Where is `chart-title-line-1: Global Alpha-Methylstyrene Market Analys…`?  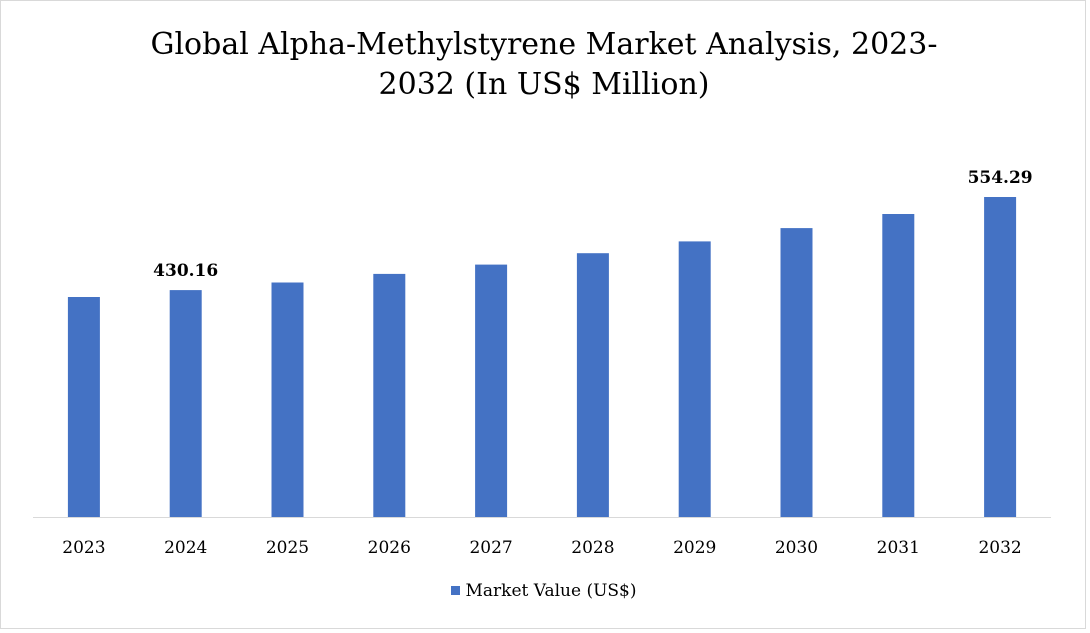 chart-title-line-1: Global Alpha-Methylstyrene Market Analys… is located at coordinates (544, 44).